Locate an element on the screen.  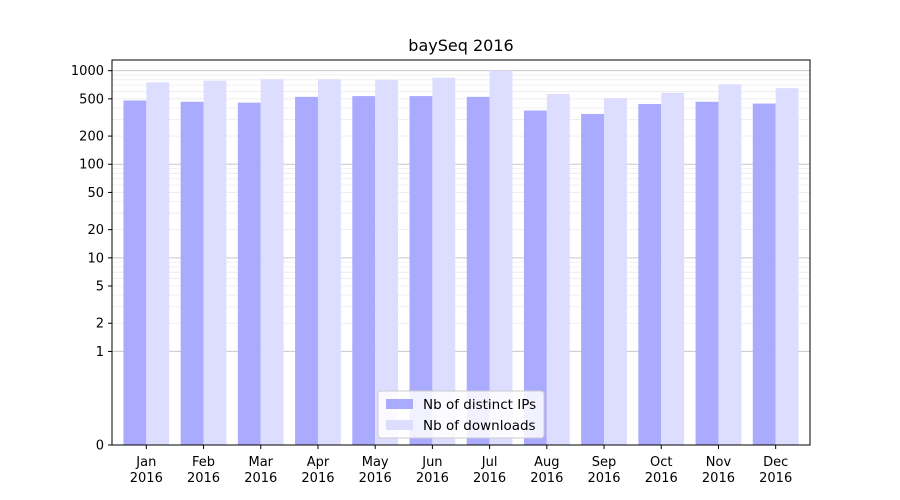
x-tick-label-line: Sep is located at coordinates (604, 462).